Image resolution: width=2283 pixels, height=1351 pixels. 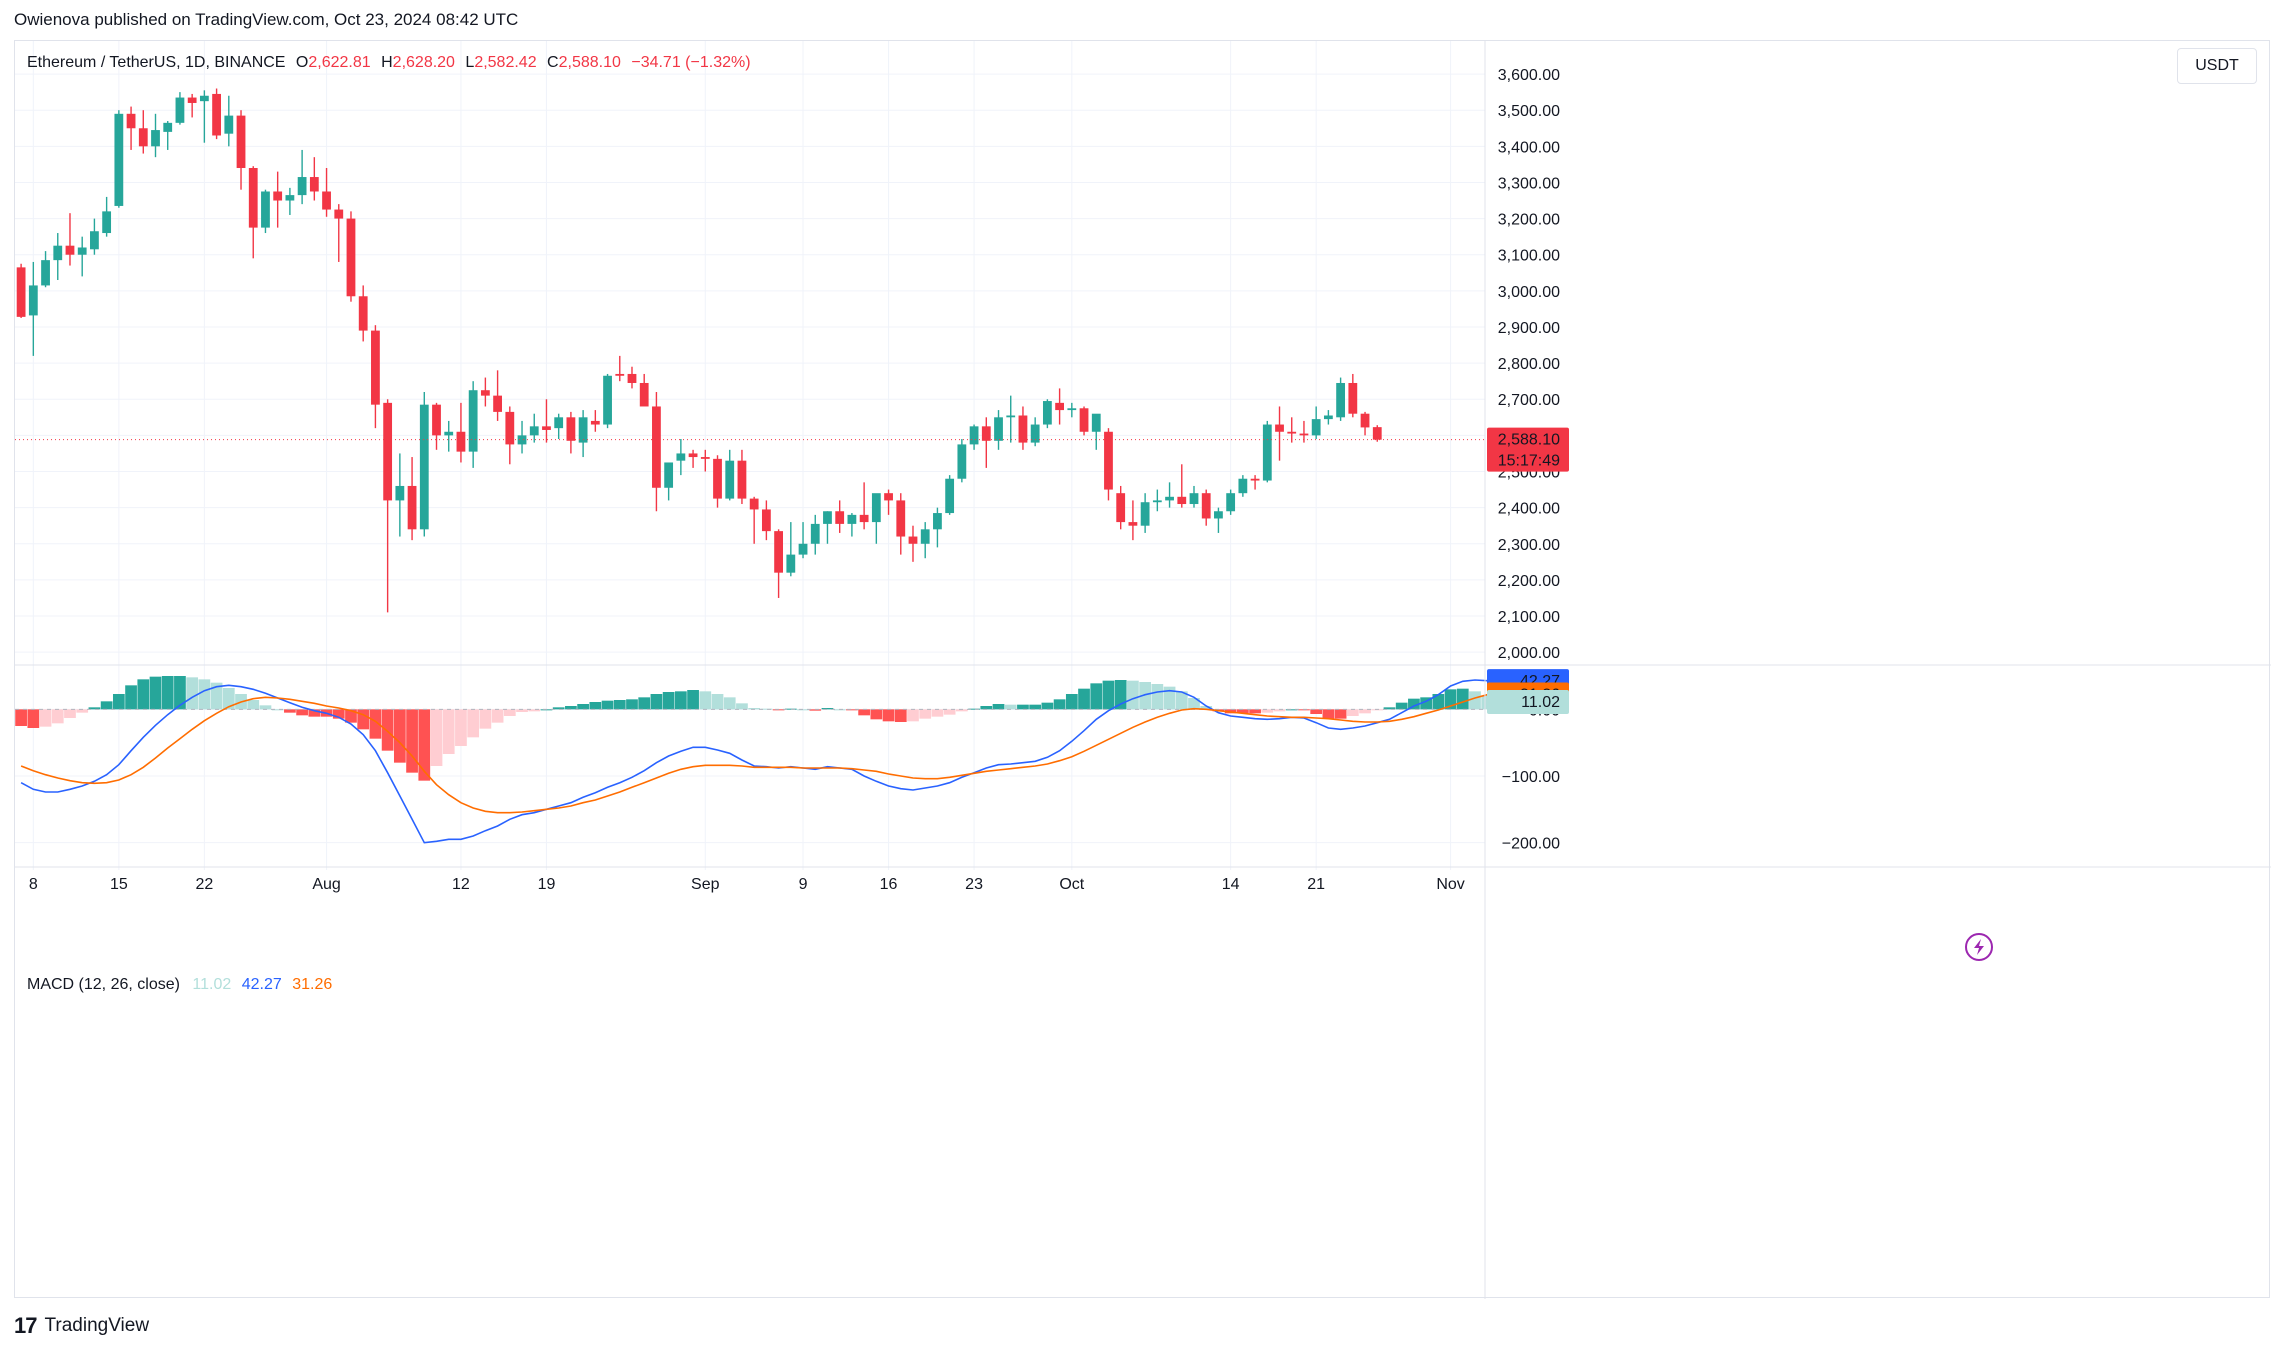 I want to click on macd-tick-label: −100.00, so click(x=1531, y=777).